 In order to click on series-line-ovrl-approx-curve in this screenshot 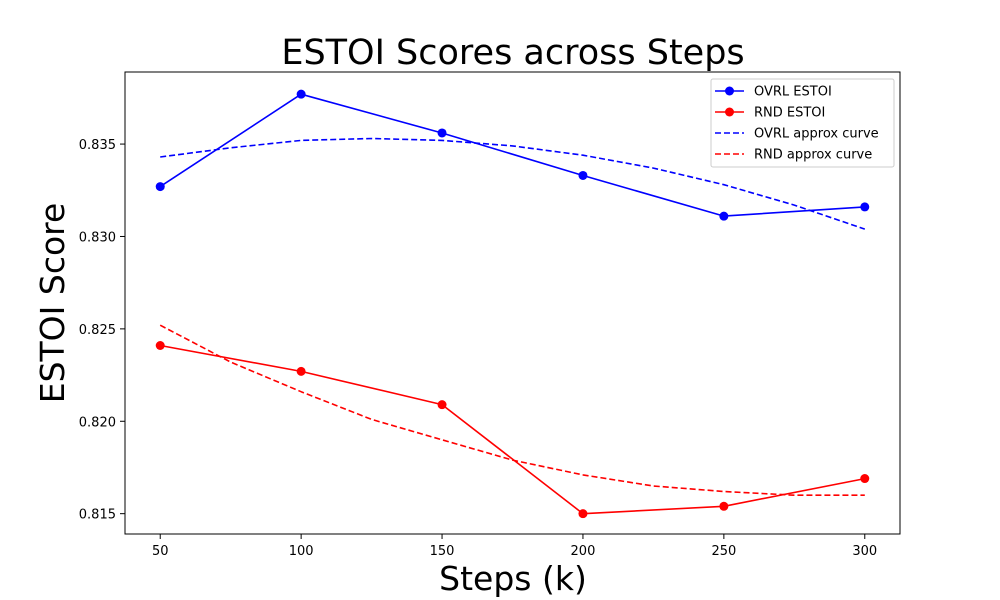, I will do `click(513, 183)`.